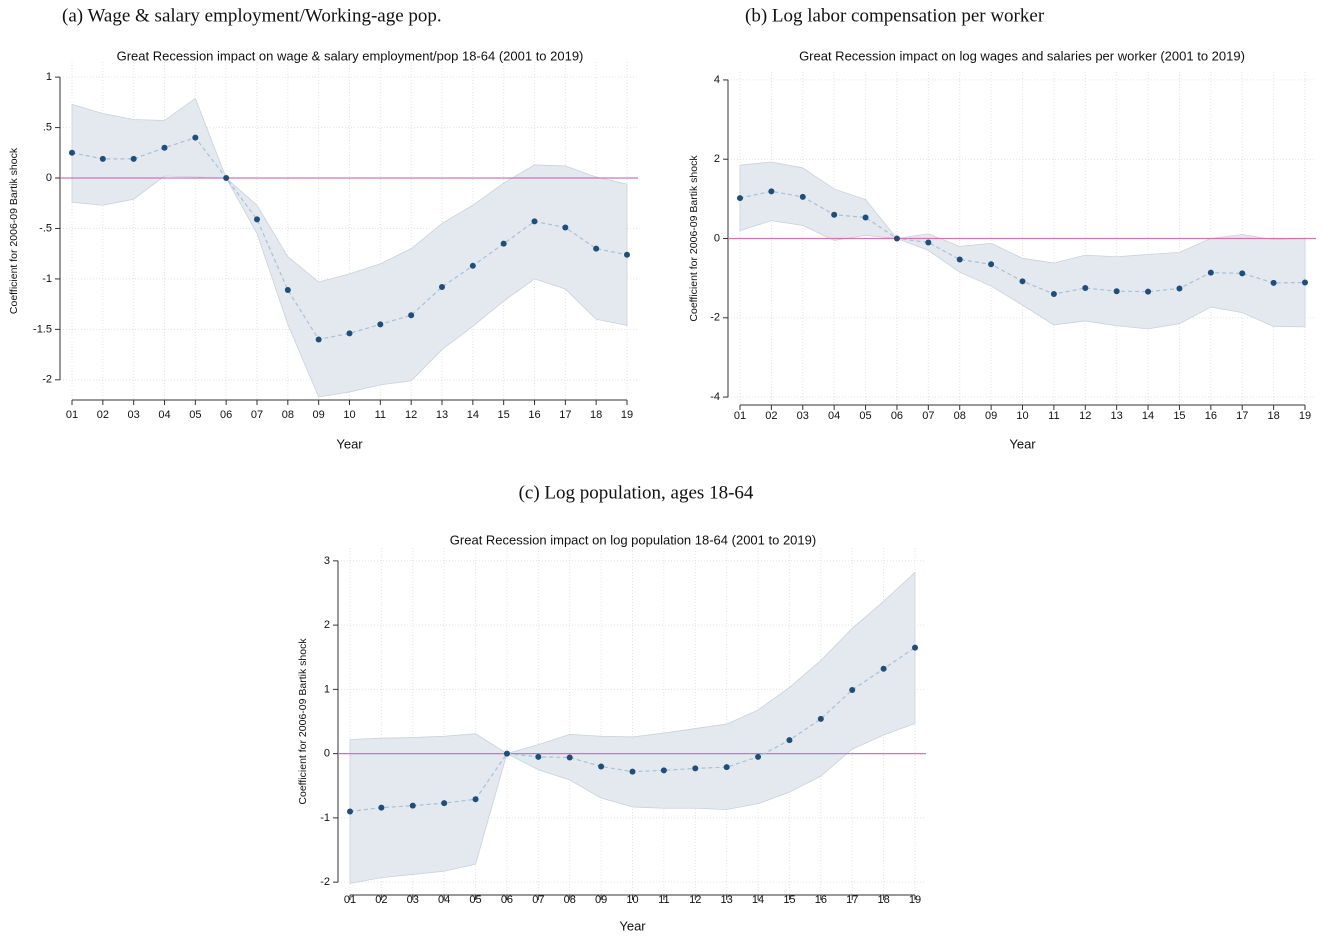  I want to click on x-axis-label: Year, so click(632, 925).